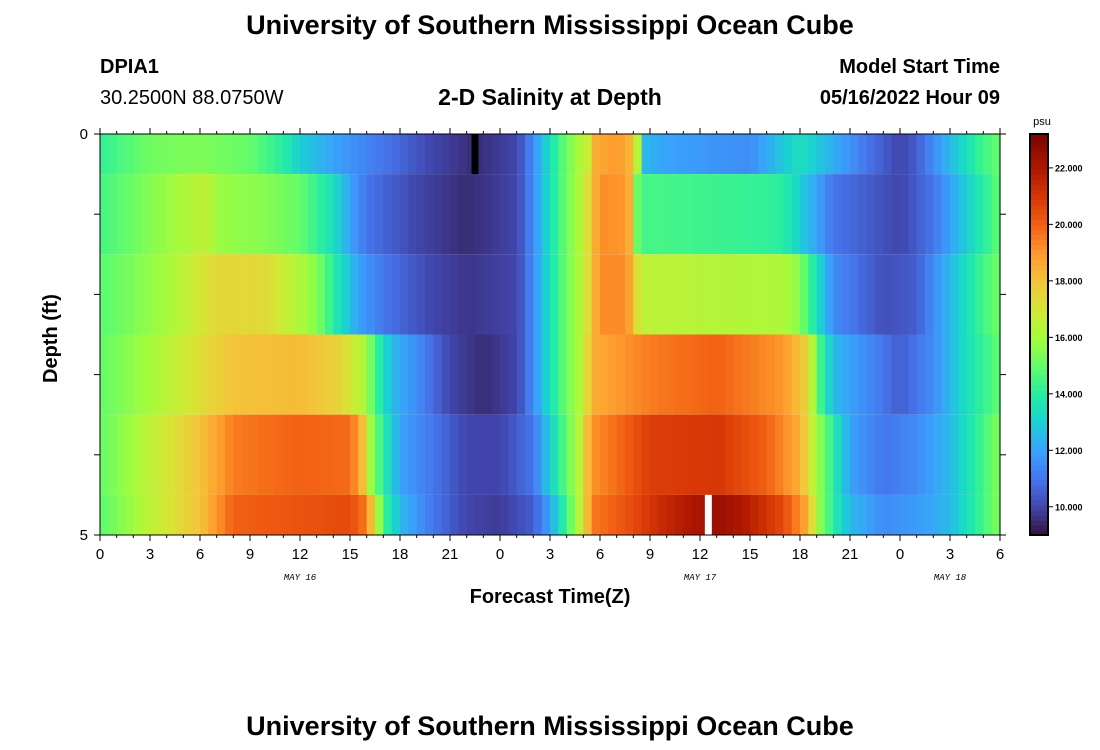  Describe the element at coordinates (1069, 338) in the screenshot. I see `colorbar-tick-label: 16.000` at that location.